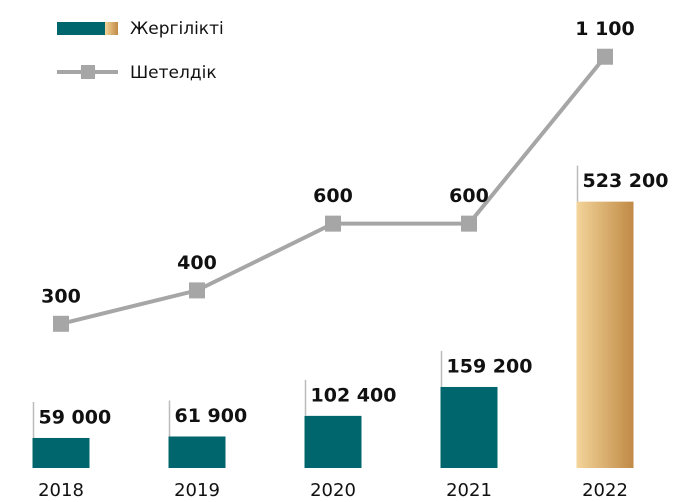 This screenshot has height=502, width=673. Describe the element at coordinates (490, 366) in the screenshot. I see `data-label: 159 200` at that location.